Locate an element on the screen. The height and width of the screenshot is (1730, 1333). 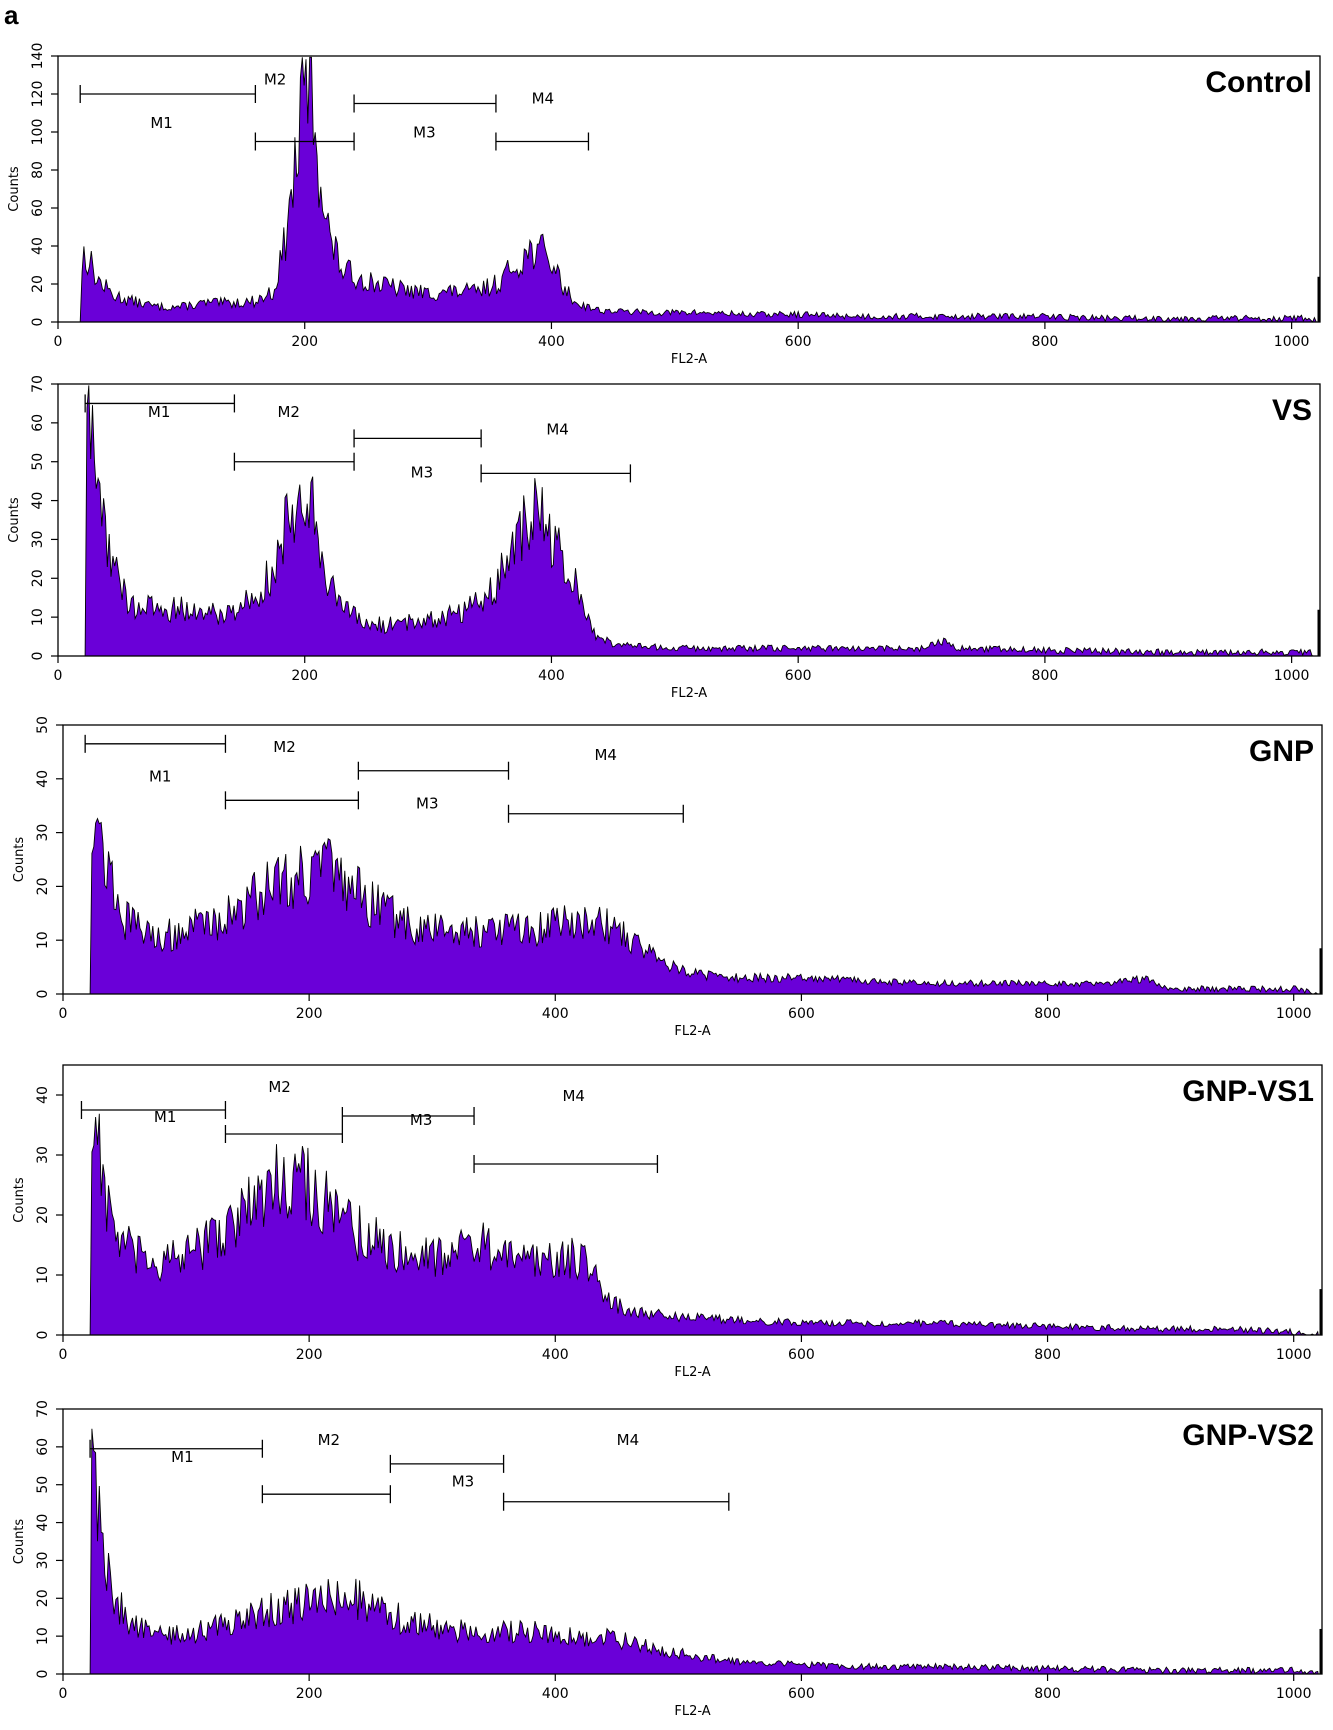
panel-label: a is located at coordinates (11, 15).